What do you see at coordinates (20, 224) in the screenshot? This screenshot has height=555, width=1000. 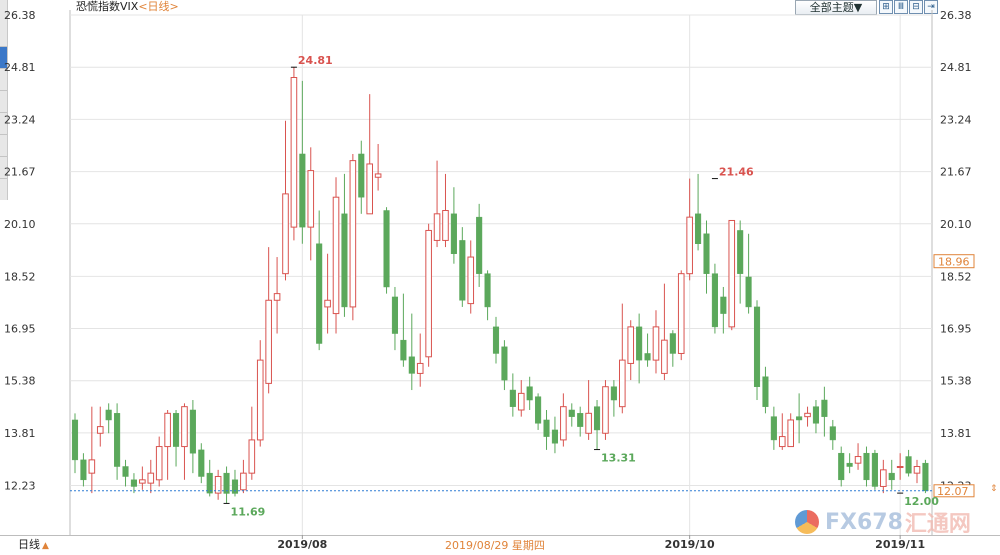 I see `y-tick-label-left: 20.10` at bounding box center [20, 224].